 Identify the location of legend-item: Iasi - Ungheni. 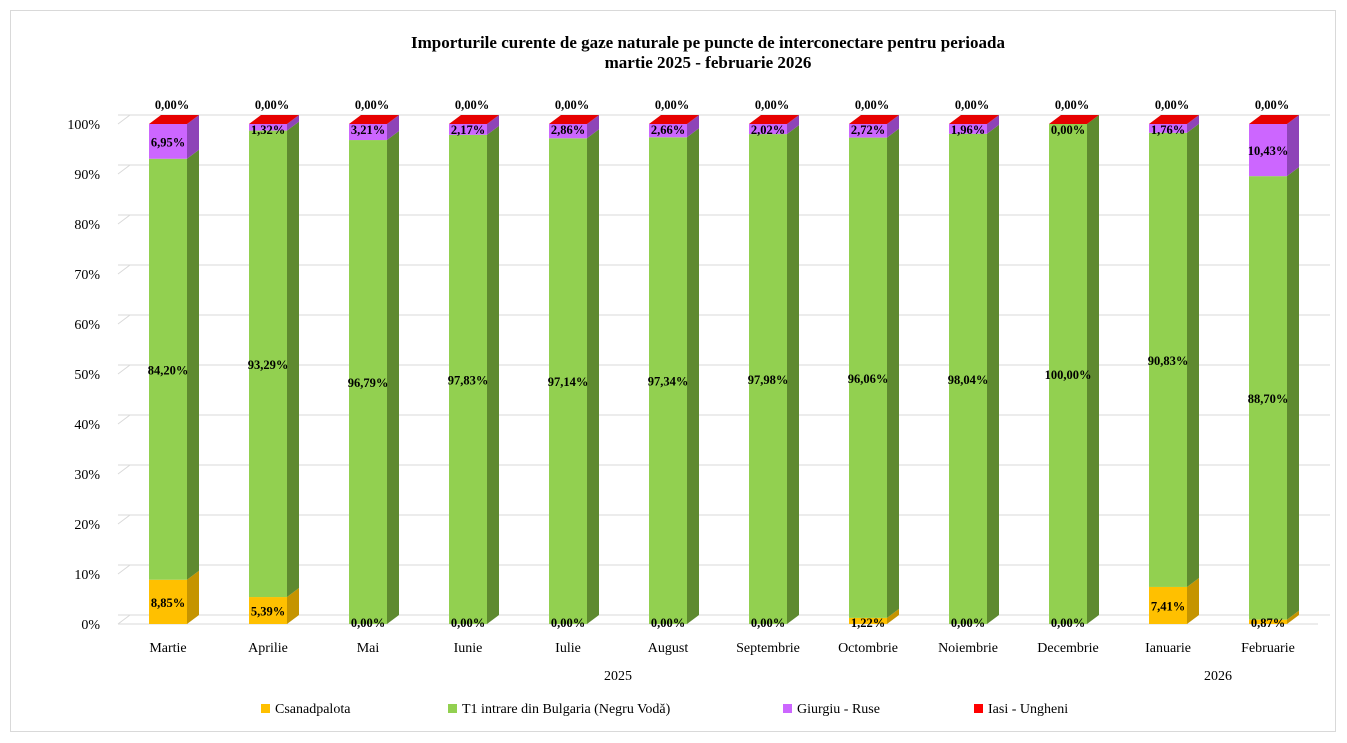
(1021, 709).